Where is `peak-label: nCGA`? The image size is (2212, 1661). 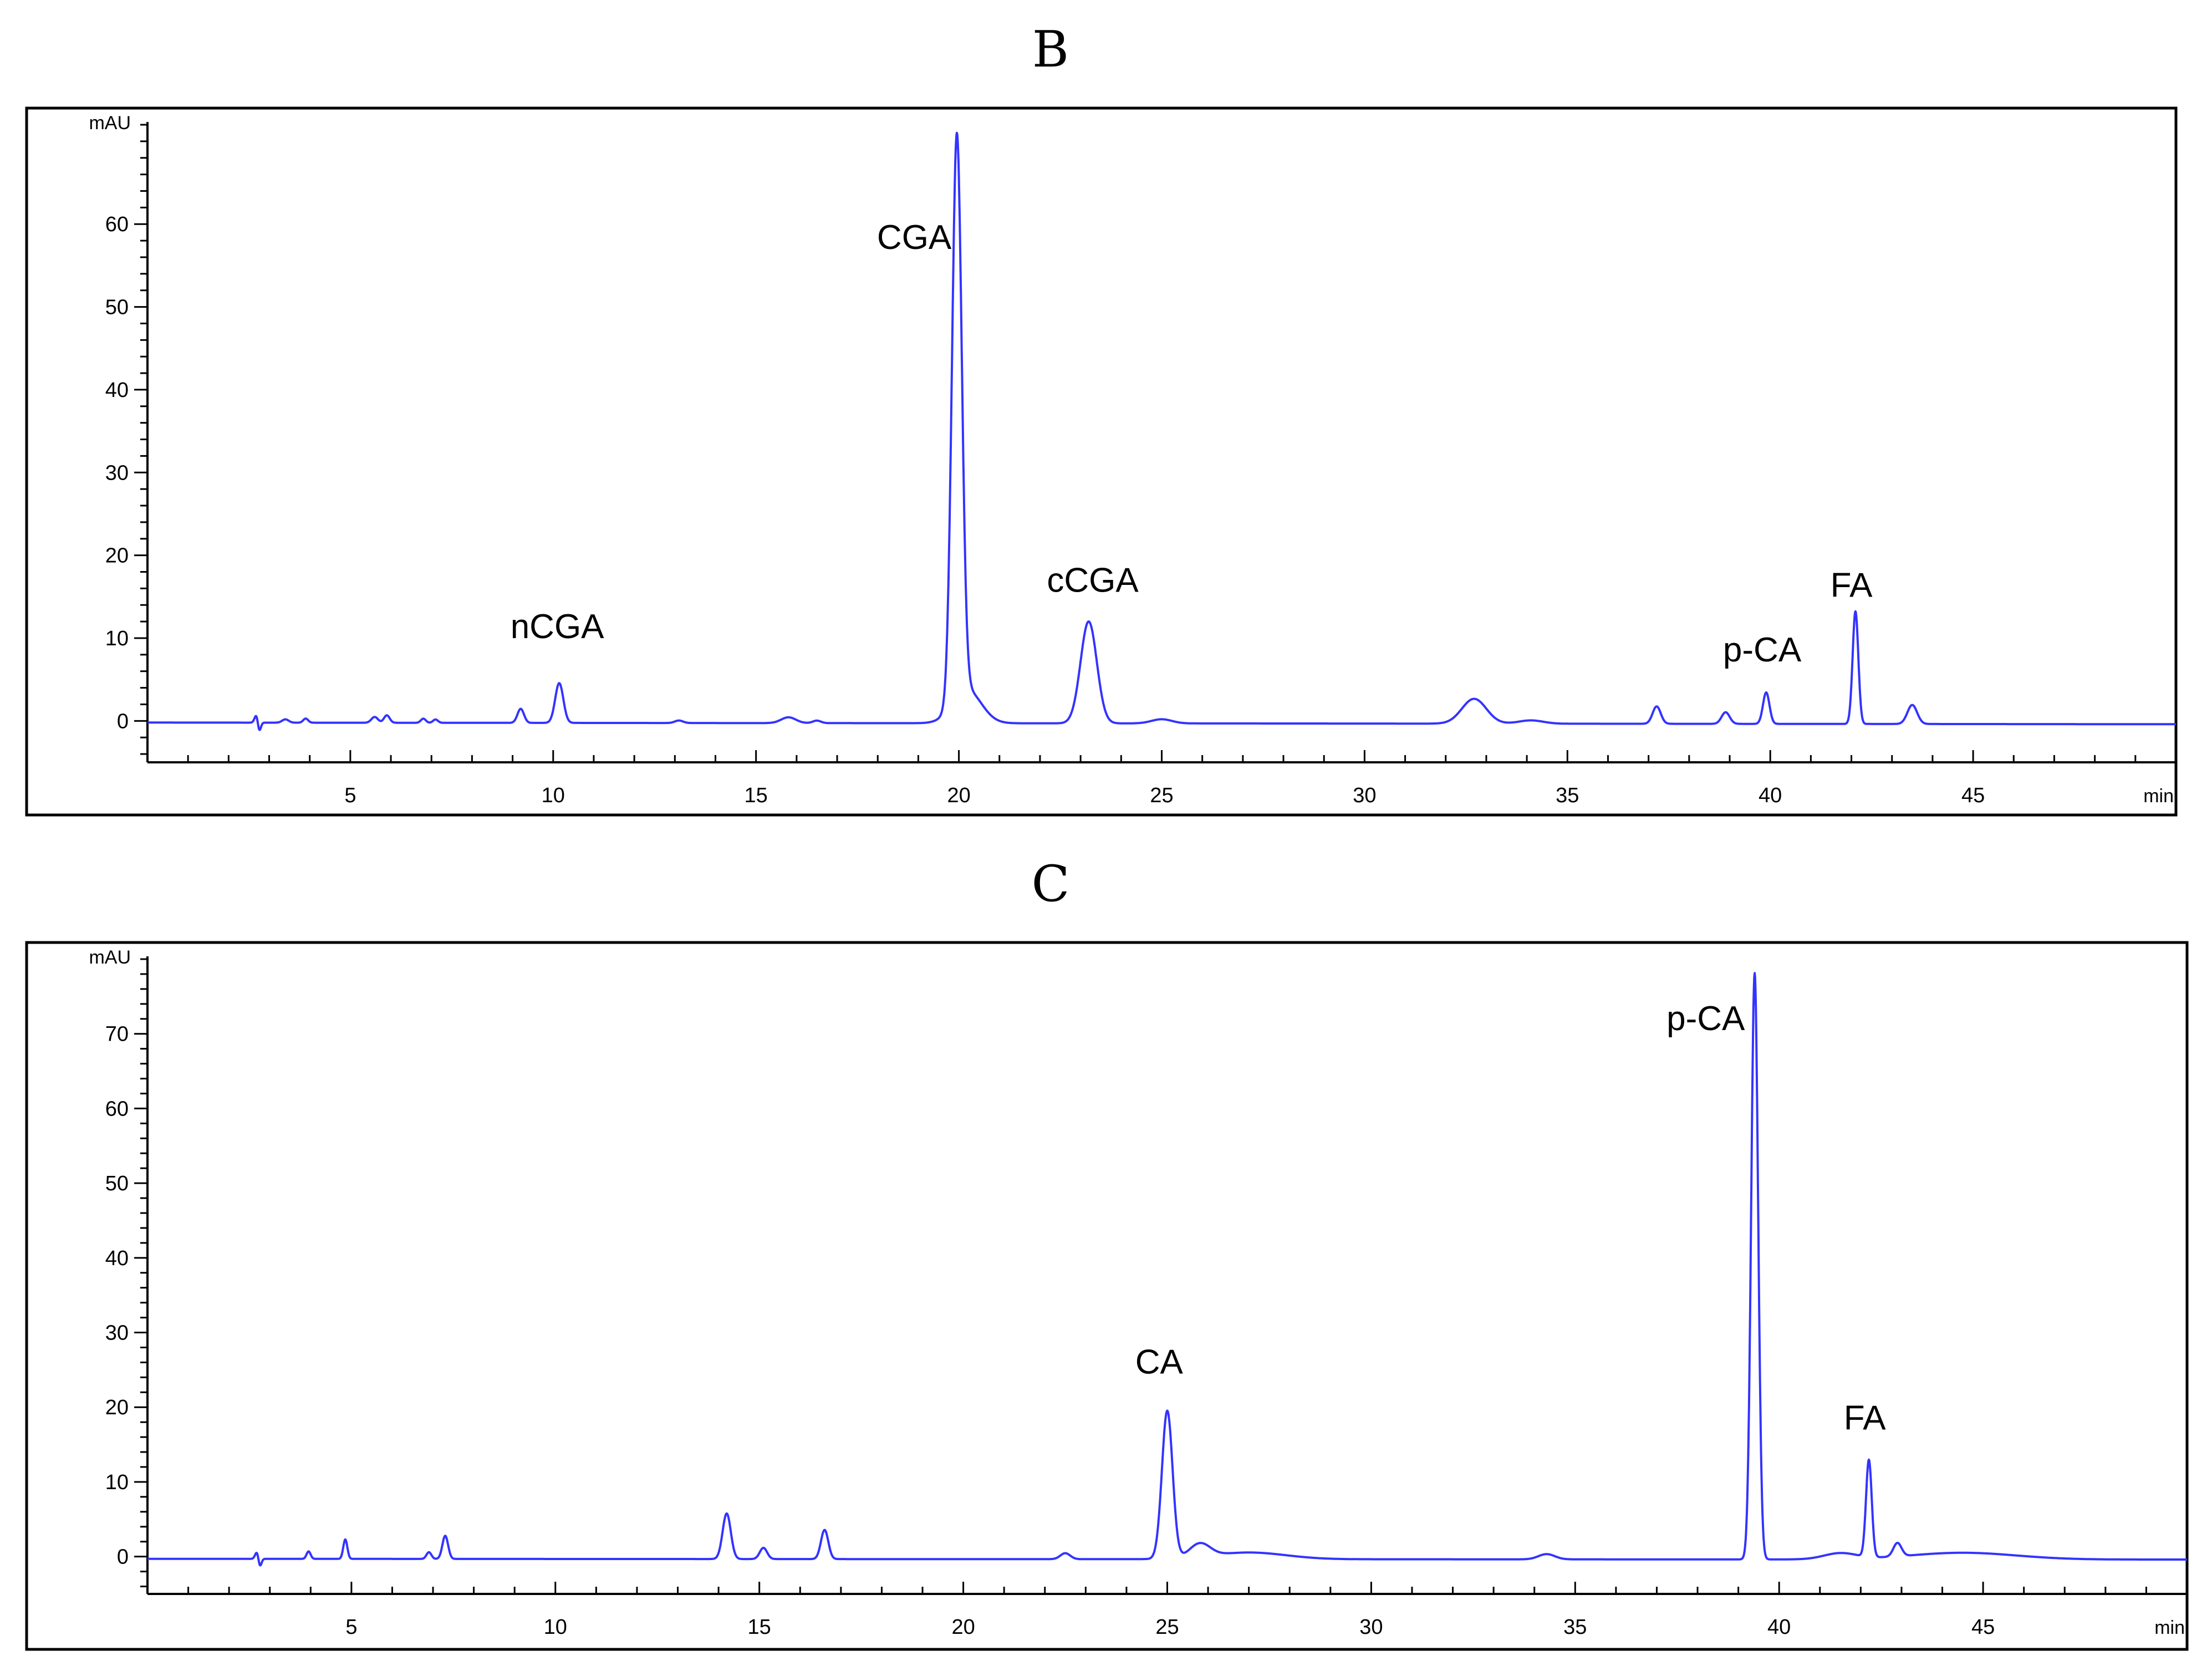 peak-label: nCGA is located at coordinates (557, 627).